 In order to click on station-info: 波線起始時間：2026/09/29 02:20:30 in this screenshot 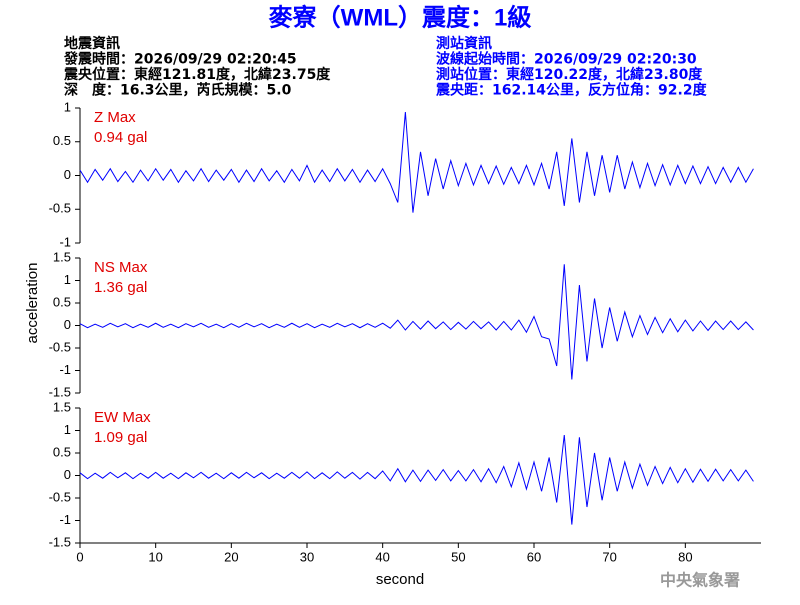, I will do `click(566, 59)`.